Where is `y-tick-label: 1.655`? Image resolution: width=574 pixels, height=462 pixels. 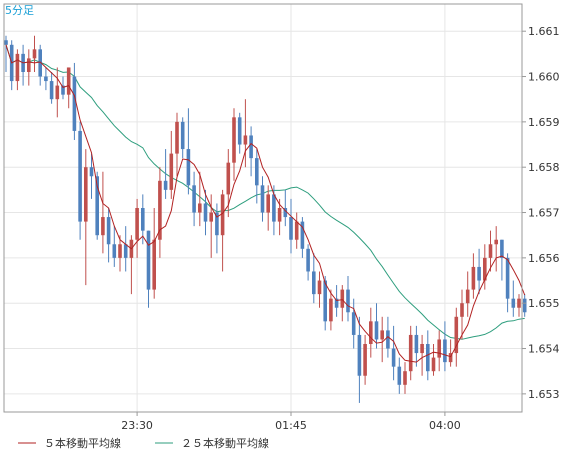
y-tick-label: 1.655 is located at coordinates (544, 303).